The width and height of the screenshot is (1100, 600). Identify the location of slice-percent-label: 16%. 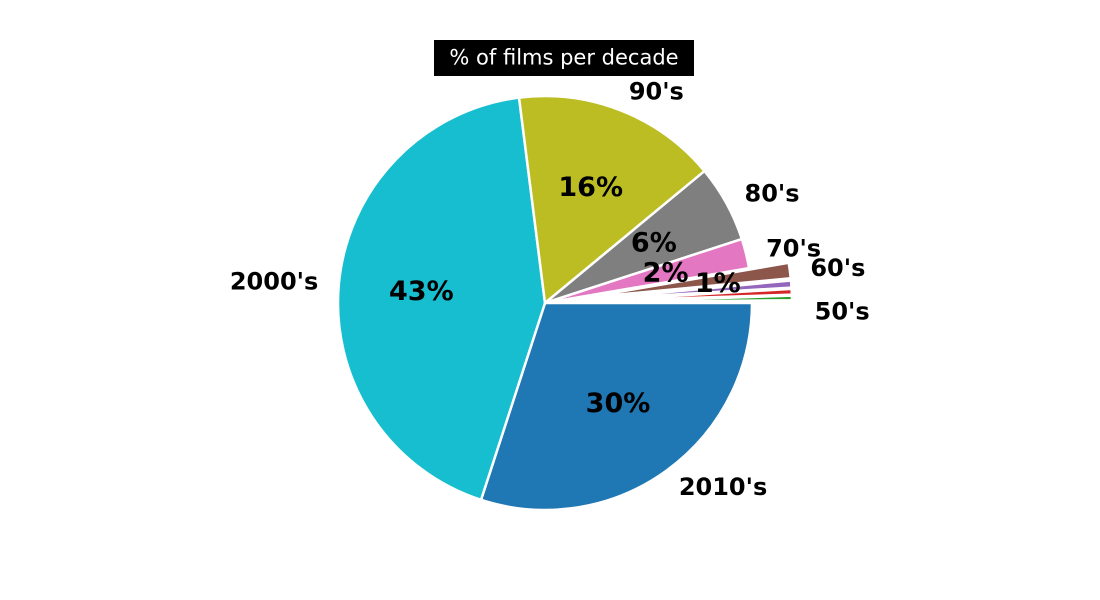
(590, 187).